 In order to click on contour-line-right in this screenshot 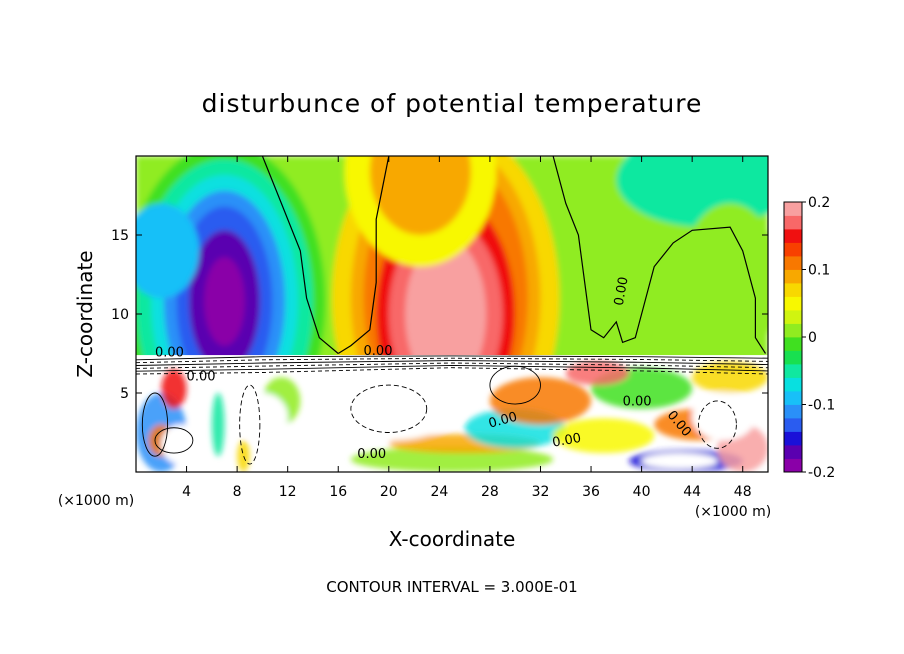, I will do `click(659, 255)`.